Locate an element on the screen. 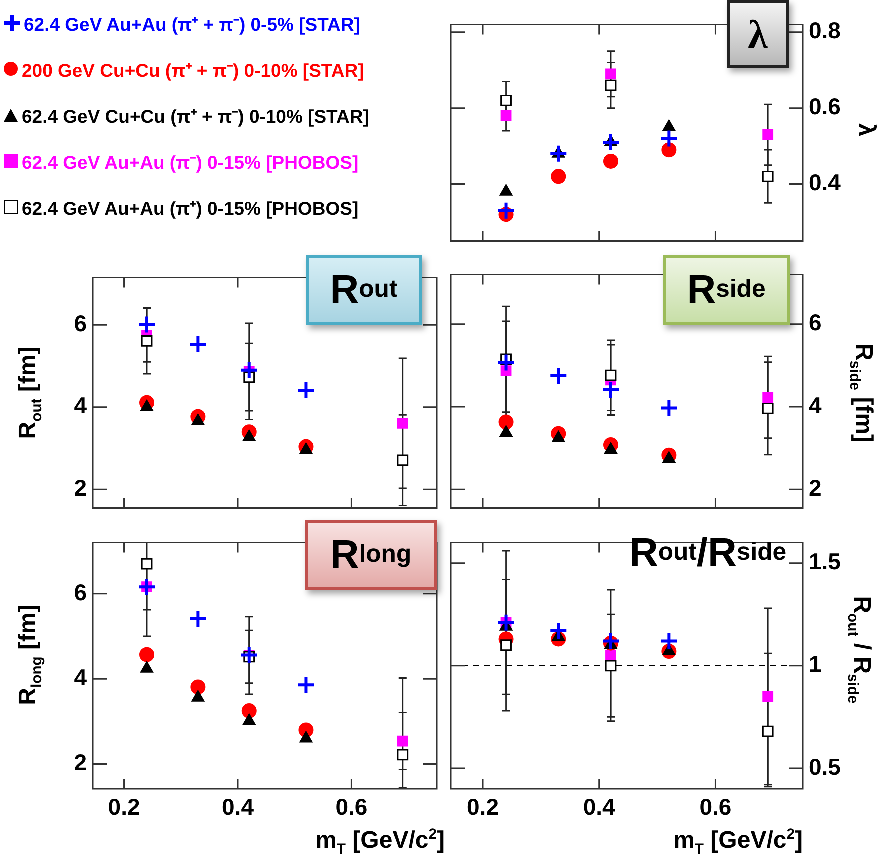 This screenshot has width=884, height=856. y-tick-label: 0.8 is located at coordinates (825, 31).